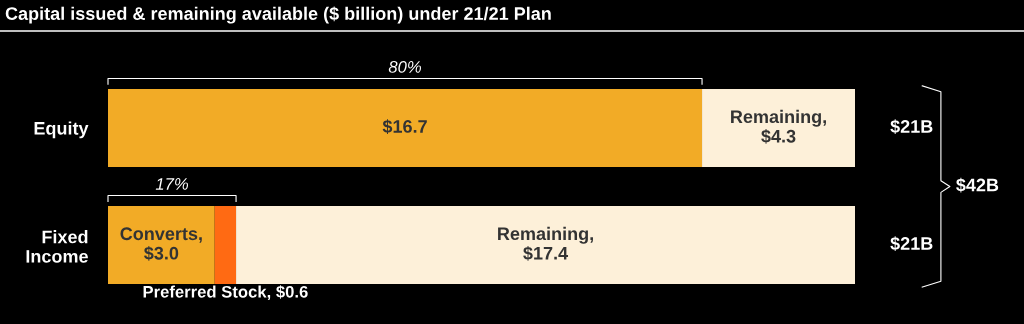 The width and height of the screenshot is (1024, 324). Describe the element at coordinates (278, 15) in the screenshot. I see `chart-title: Capital issued & remaining available ($ billion) under 21/21 Plan` at that location.